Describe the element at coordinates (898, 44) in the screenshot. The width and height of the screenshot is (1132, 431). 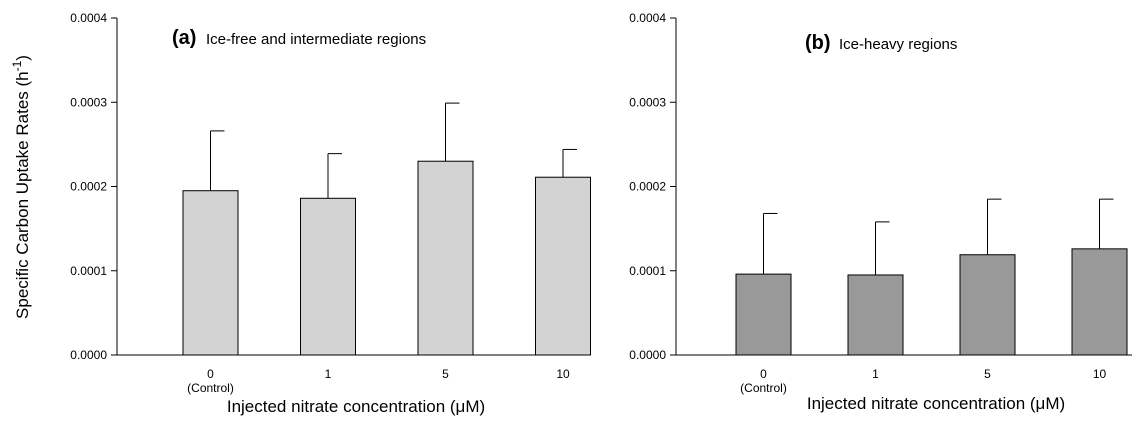
I see `panel-title: Ice-heavy regions` at that location.